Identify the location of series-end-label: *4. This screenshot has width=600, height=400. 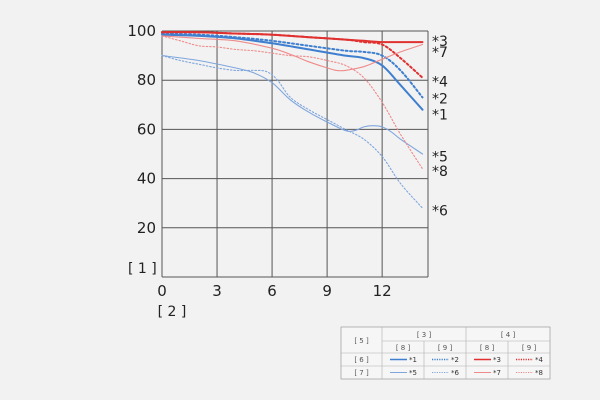
(440, 82).